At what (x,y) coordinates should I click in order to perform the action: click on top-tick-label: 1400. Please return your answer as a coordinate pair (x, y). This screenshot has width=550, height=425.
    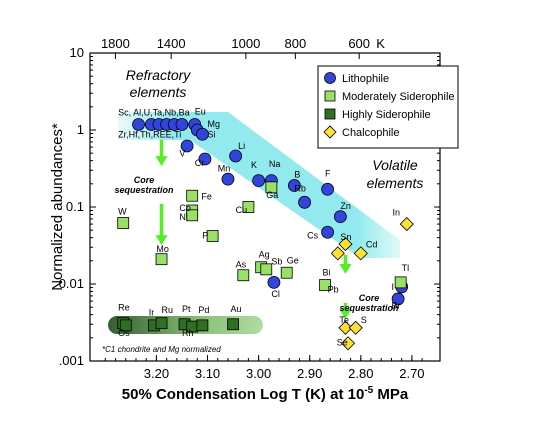
    Looking at the image, I should click on (171, 43).